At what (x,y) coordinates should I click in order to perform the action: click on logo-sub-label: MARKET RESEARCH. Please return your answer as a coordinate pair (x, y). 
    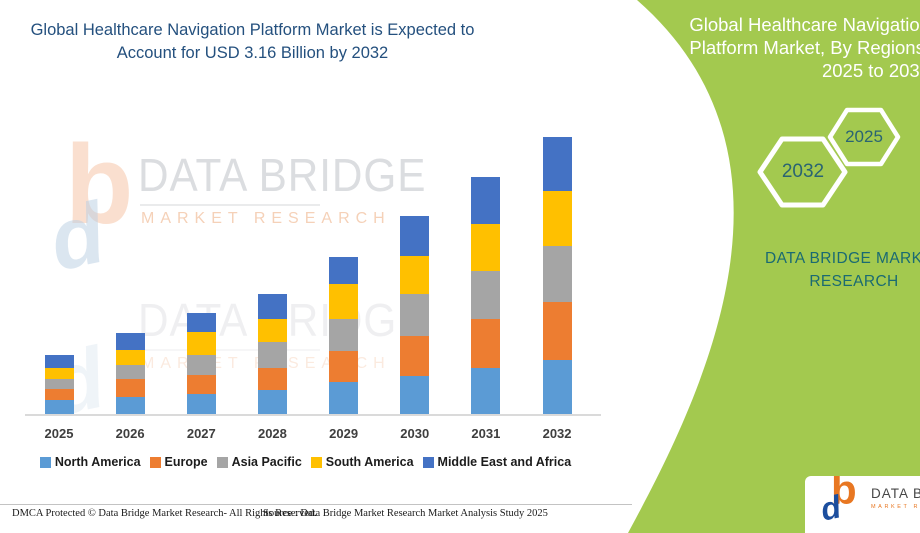
    Looking at the image, I should click on (895, 507).